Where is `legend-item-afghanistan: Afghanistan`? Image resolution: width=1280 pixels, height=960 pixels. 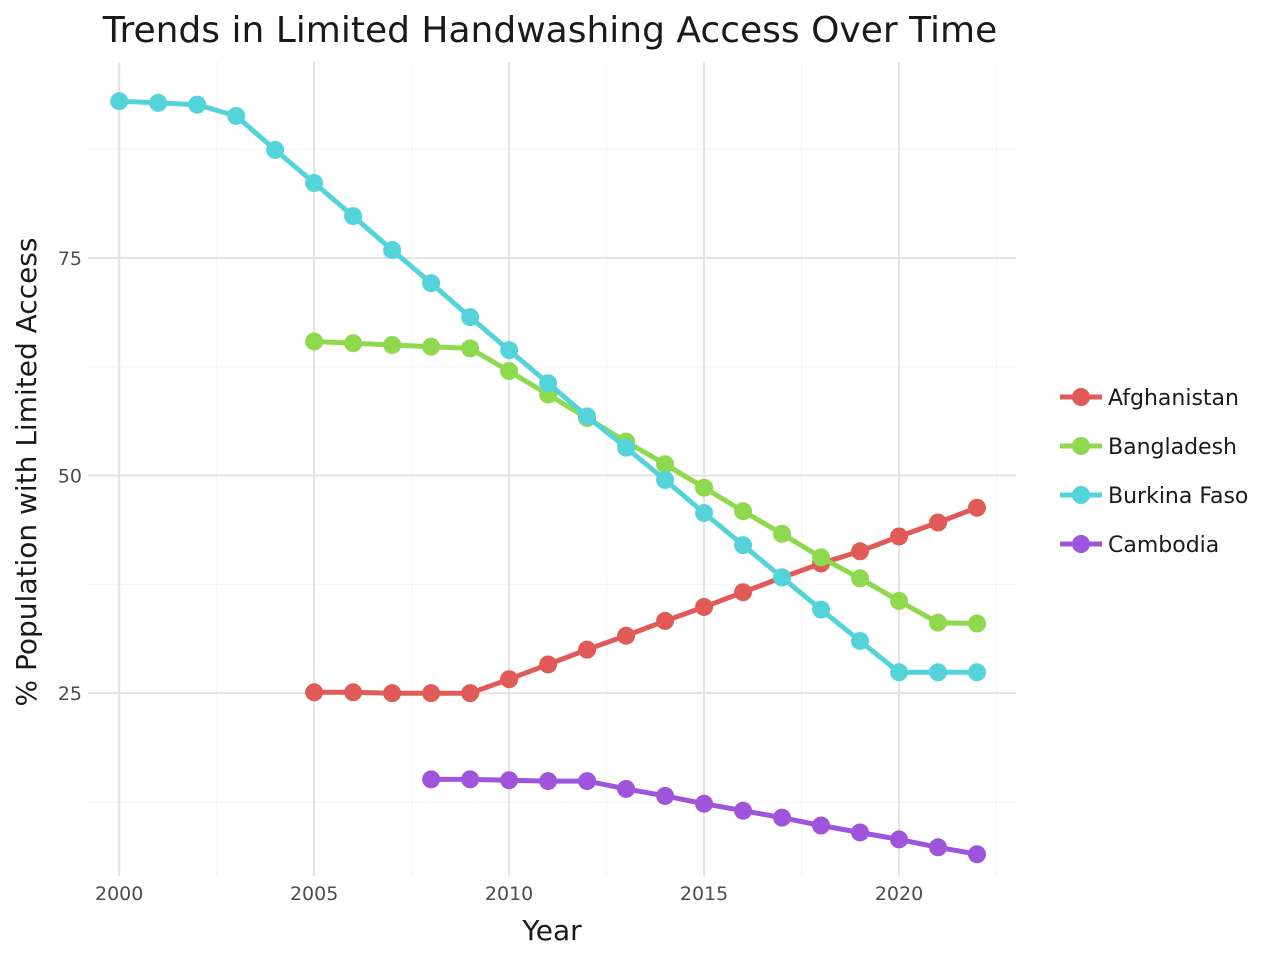
legend-item-afghanistan: Afghanistan is located at coordinates (1149, 398).